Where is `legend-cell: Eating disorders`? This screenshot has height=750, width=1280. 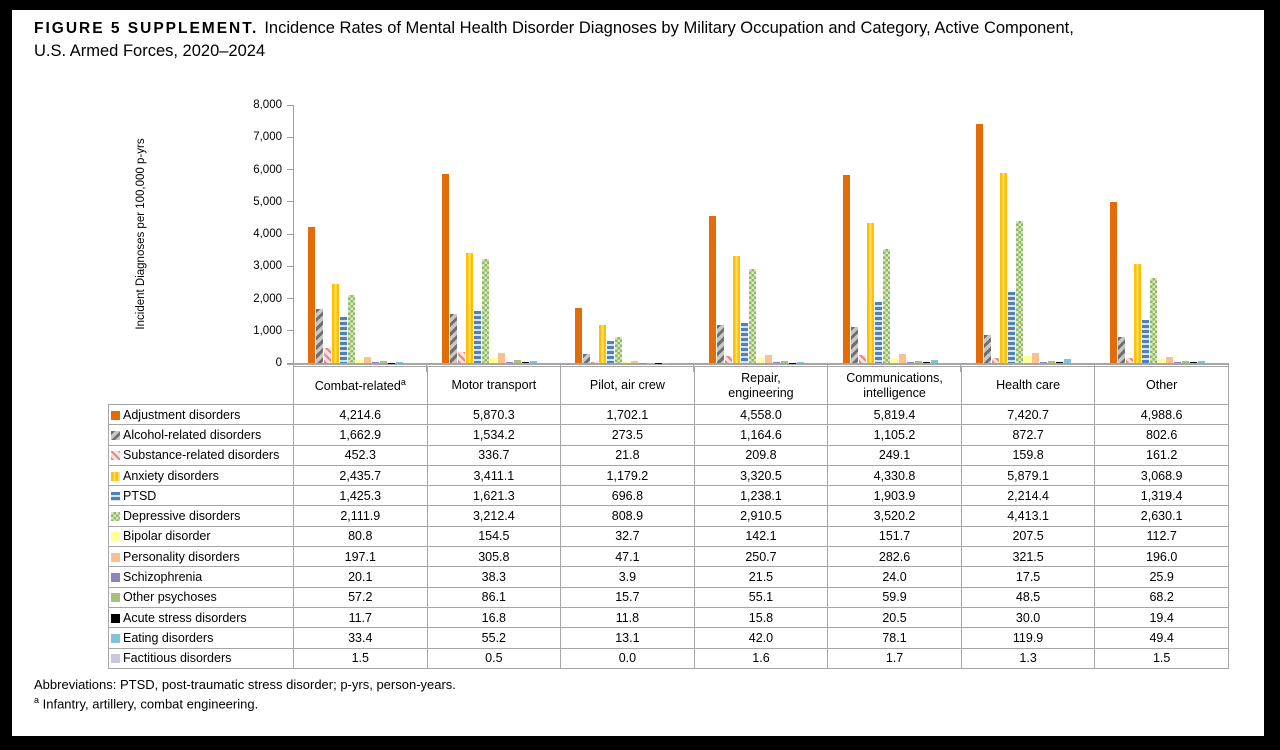 legend-cell: Eating disorders is located at coordinates (201, 638).